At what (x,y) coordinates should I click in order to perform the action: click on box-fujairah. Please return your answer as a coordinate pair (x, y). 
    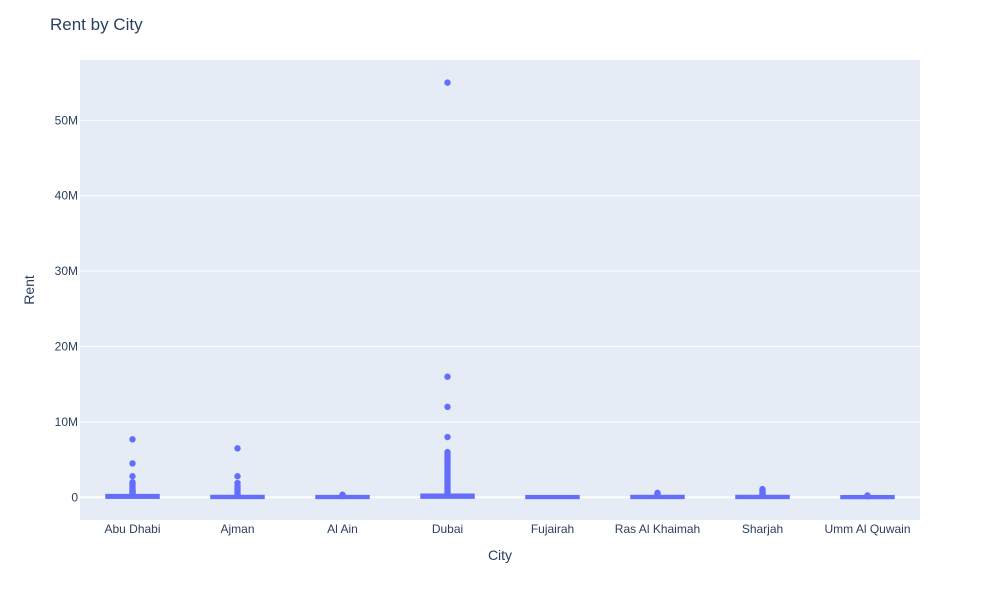
    Looking at the image, I should click on (552, 497).